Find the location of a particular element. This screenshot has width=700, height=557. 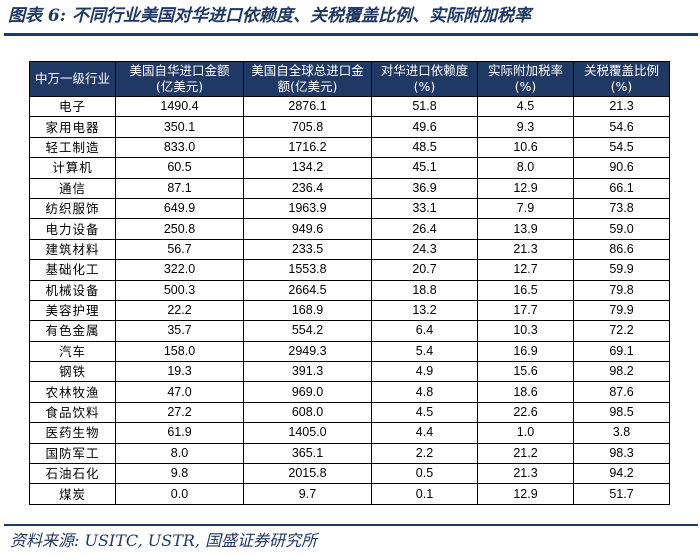

table-row: 煤炭 0.0 9.7 0.1 12.9 51.7 is located at coordinates (349, 494).